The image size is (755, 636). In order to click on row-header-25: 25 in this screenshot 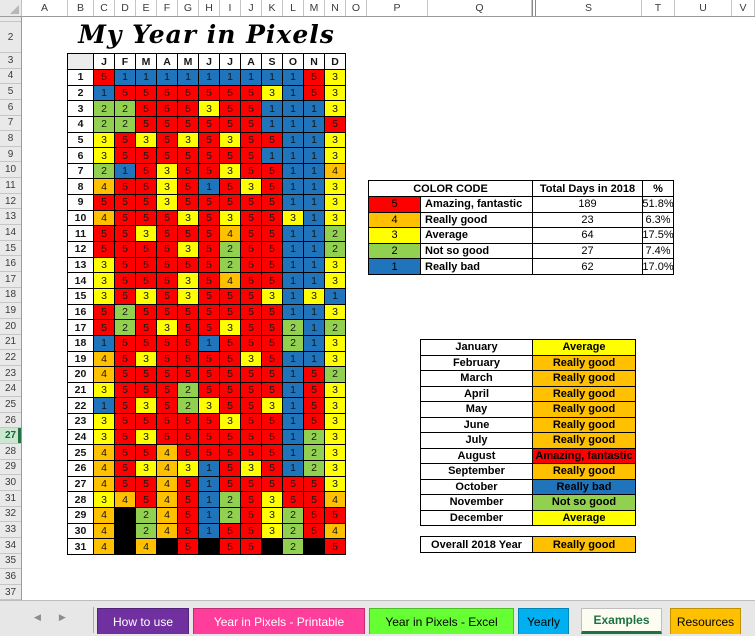, I will do `click(10, 405)`.